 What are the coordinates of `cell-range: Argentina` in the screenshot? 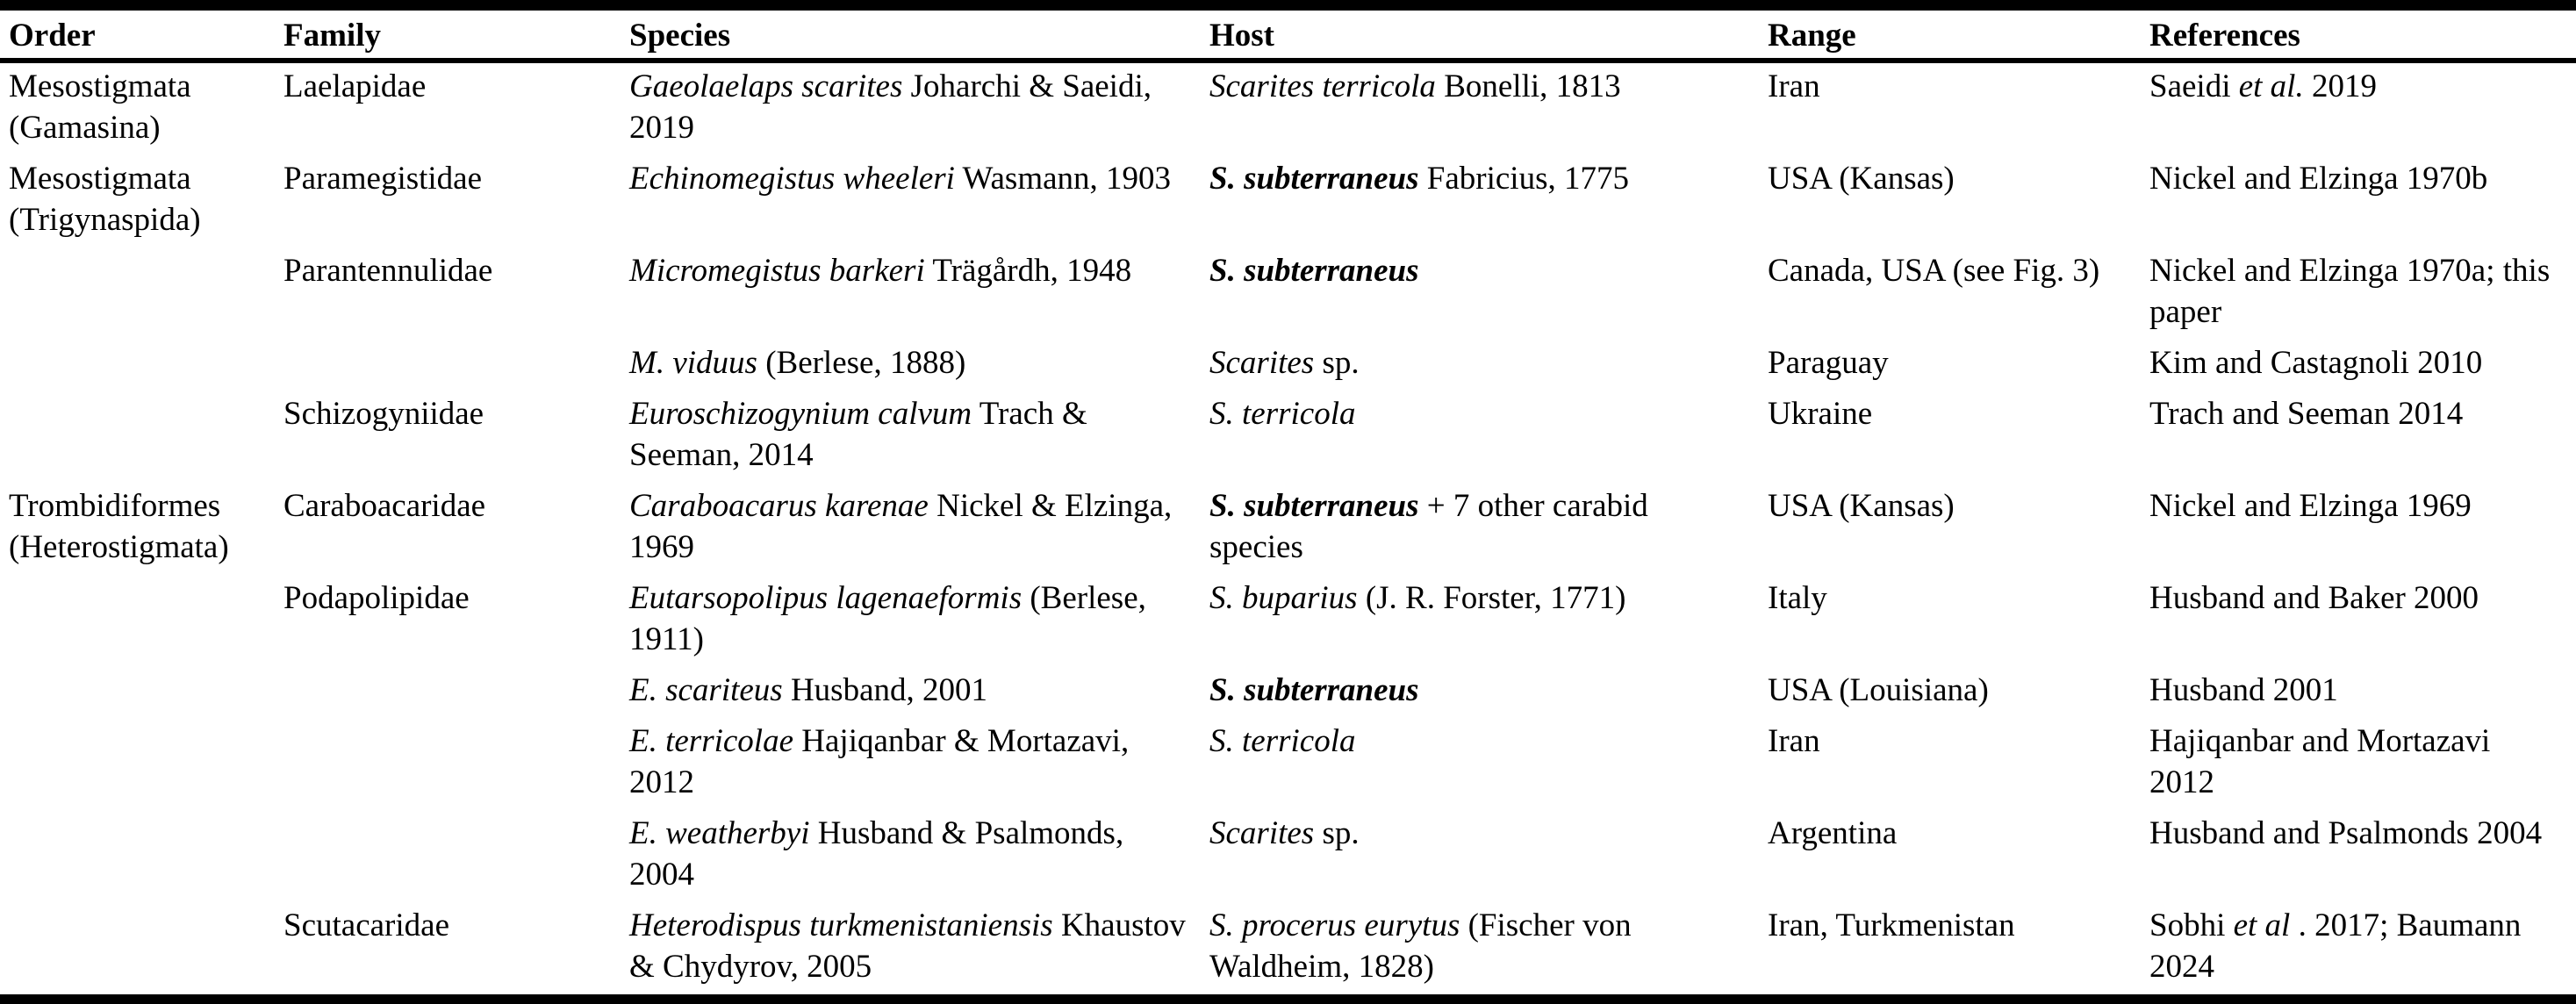 It's located at (1959, 856).